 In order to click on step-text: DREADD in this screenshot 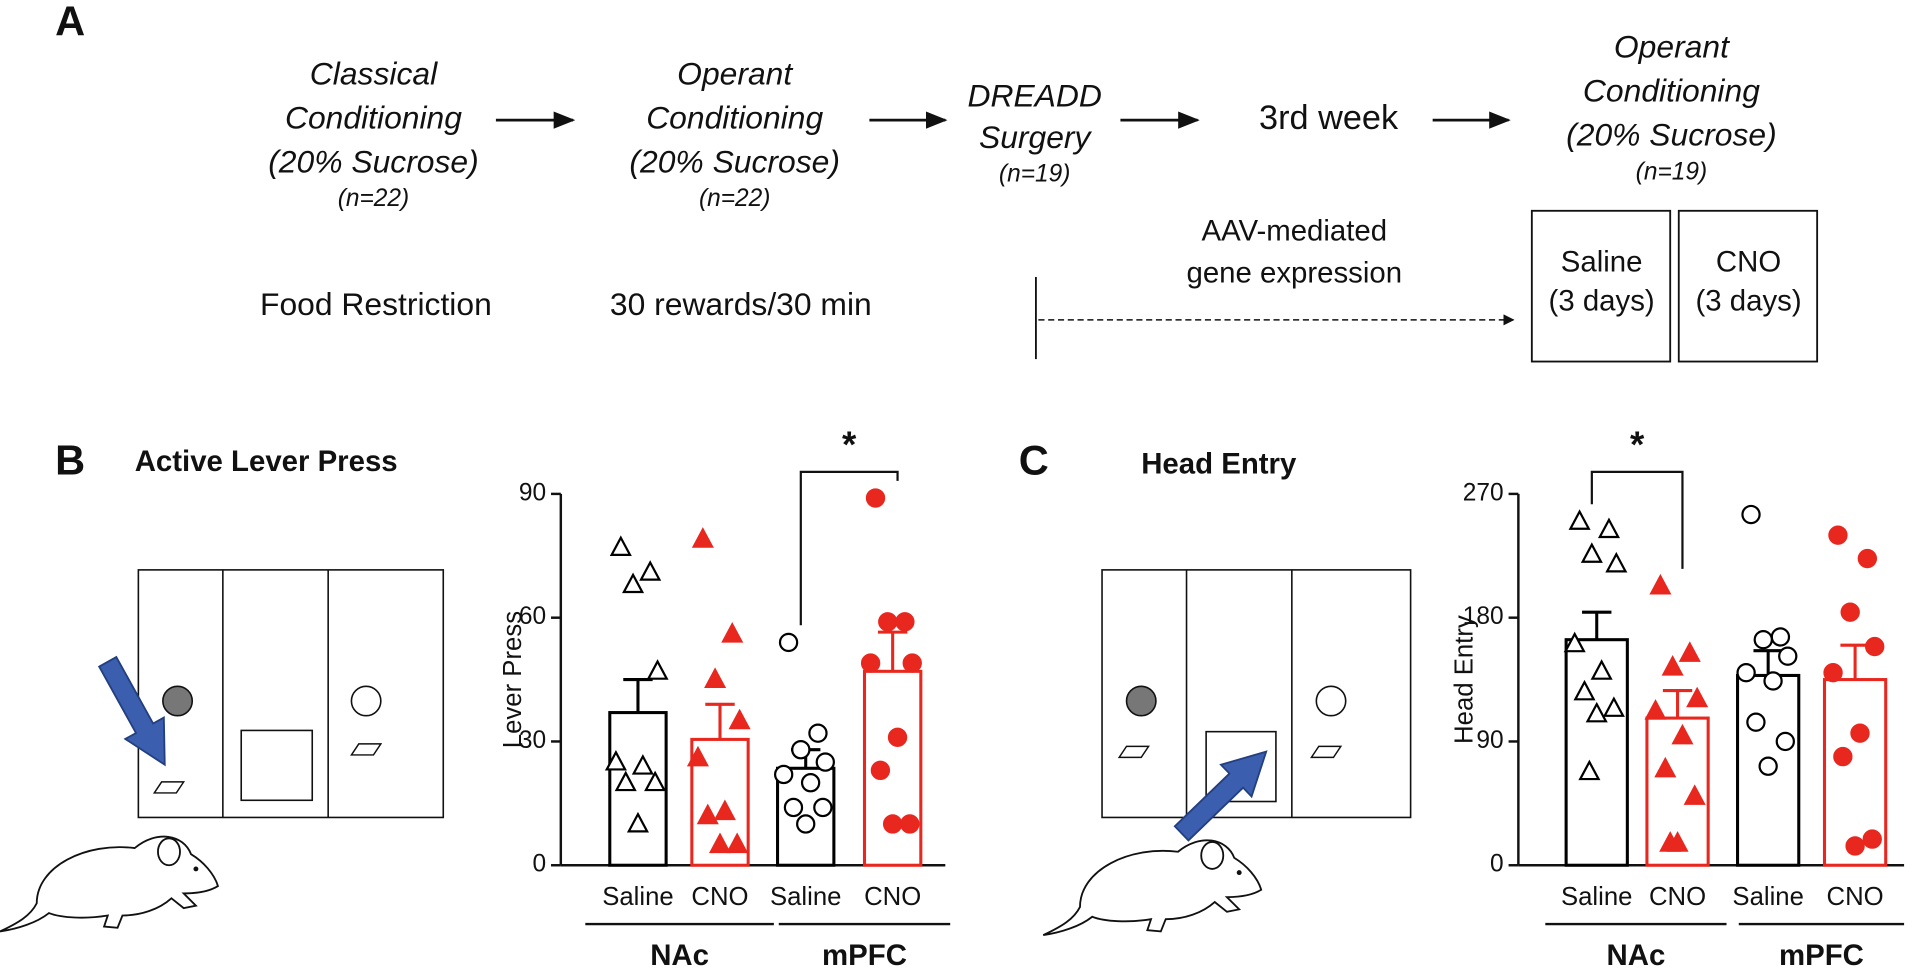, I will do `click(1034, 95)`.